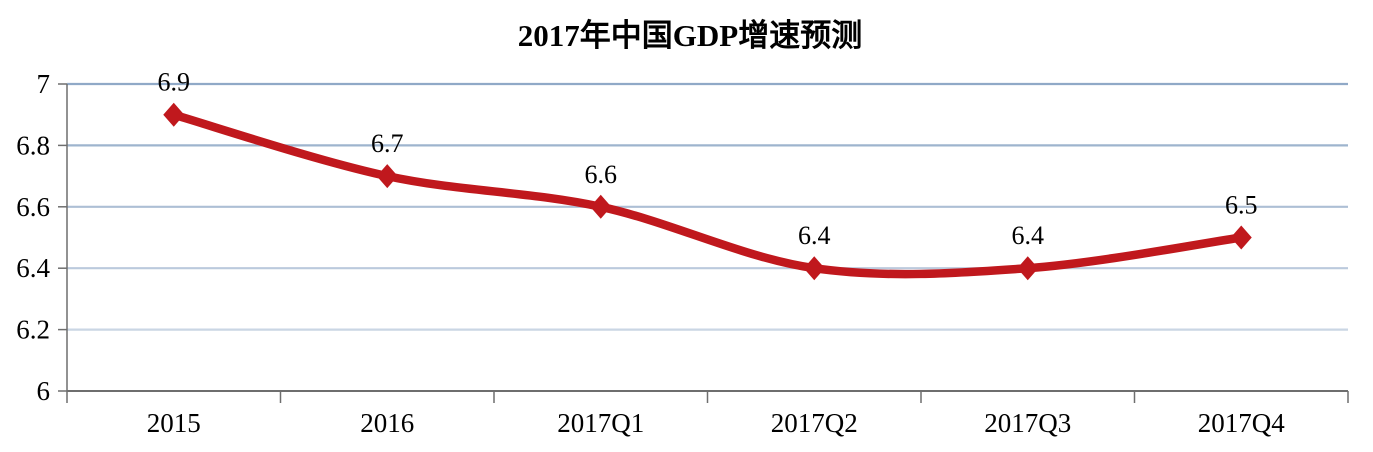  Describe the element at coordinates (690, 35) in the screenshot. I see `chart-title: 2017年中国GDP增速预测` at that location.